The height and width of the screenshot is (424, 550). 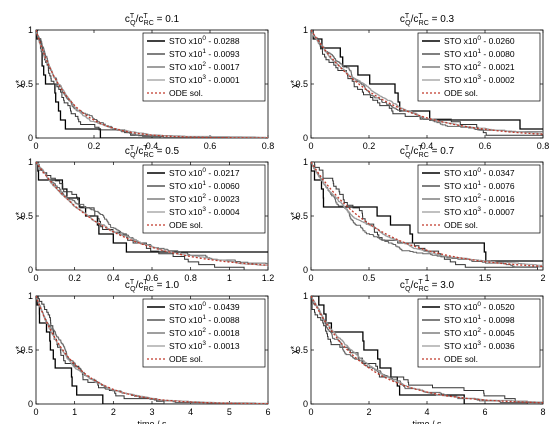 What do you see at coordinates (427, 152) in the screenshot?
I see `chart-title: cT Q/cT RC = 0.7` at bounding box center [427, 152].